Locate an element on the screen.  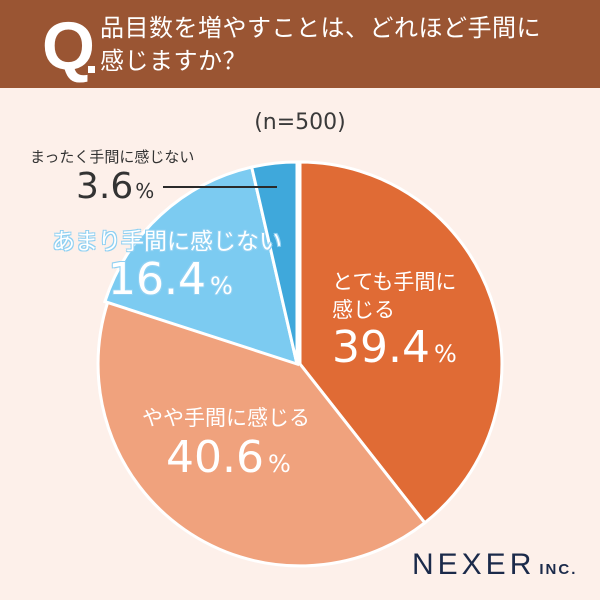
question-text: 品目数を増やすことは、どれほど手間に 感じますか？ is located at coordinates (320, 45).